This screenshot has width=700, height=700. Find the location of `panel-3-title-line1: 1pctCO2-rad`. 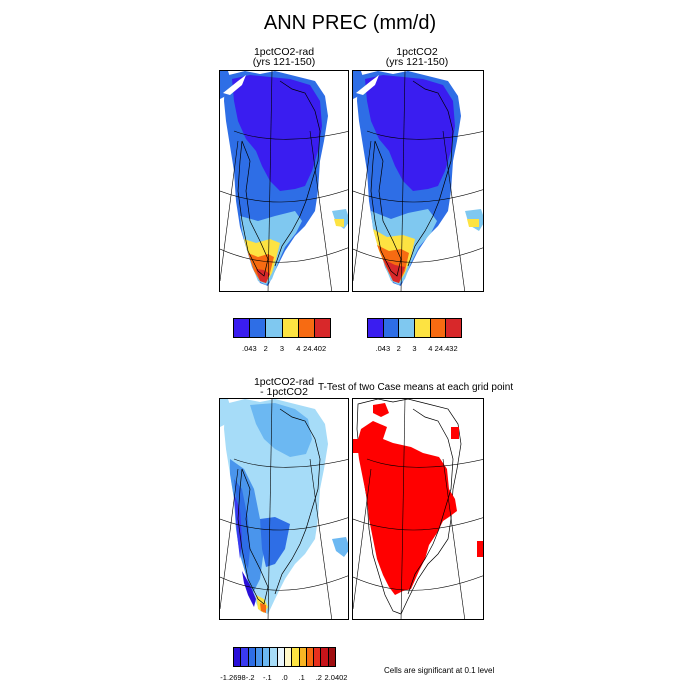

panel-3-title-line1: 1pctCO2-rad is located at coordinates (284, 382).